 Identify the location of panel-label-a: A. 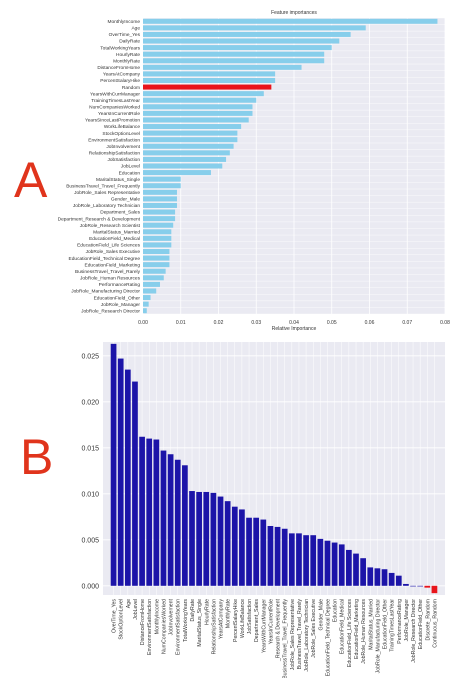
(31, 180).